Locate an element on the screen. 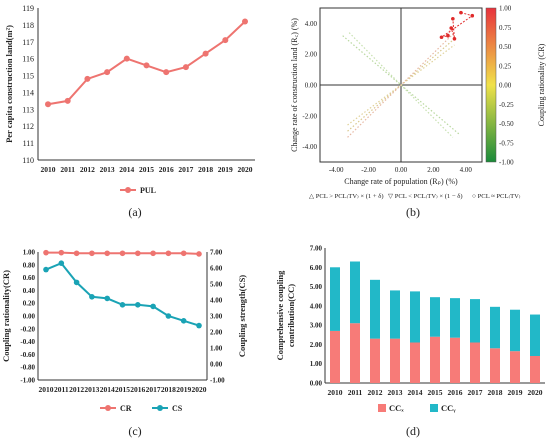 The height and width of the screenshot is (441, 550). series-line-cs is located at coordinates (122, 294).